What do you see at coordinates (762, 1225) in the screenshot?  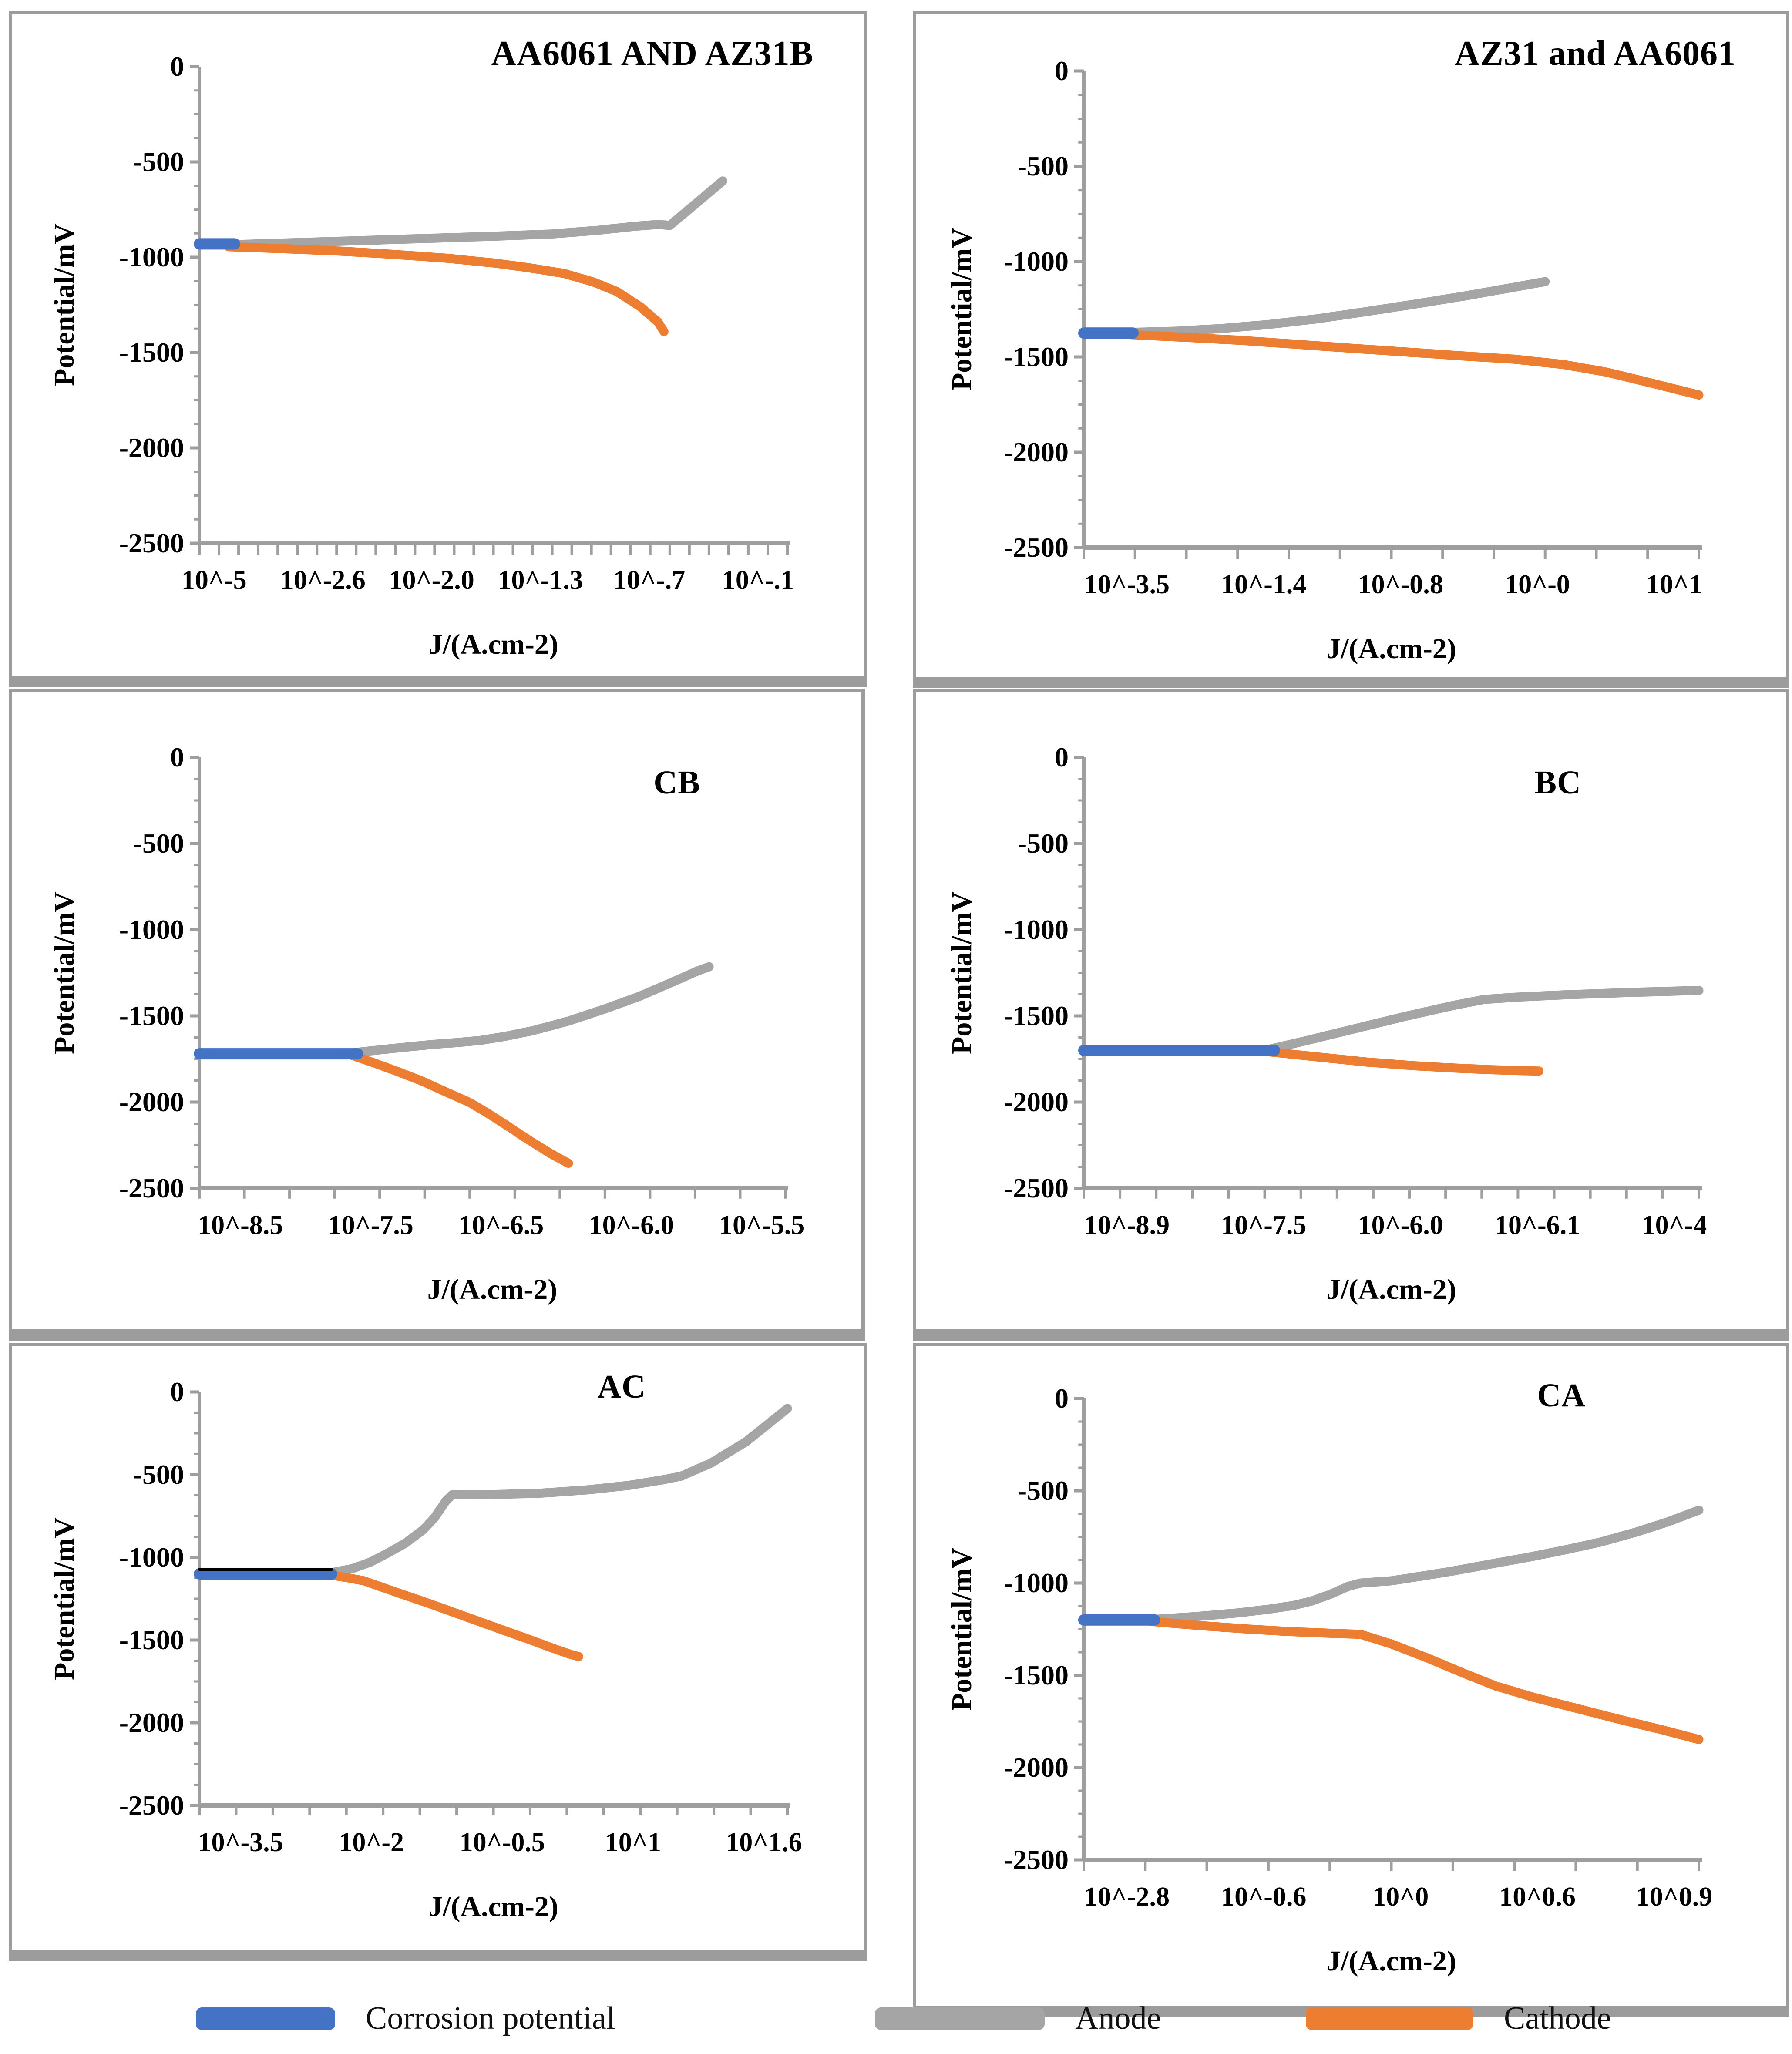 I see `x-tick-label: 10^-5.5` at bounding box center [762, 1225].